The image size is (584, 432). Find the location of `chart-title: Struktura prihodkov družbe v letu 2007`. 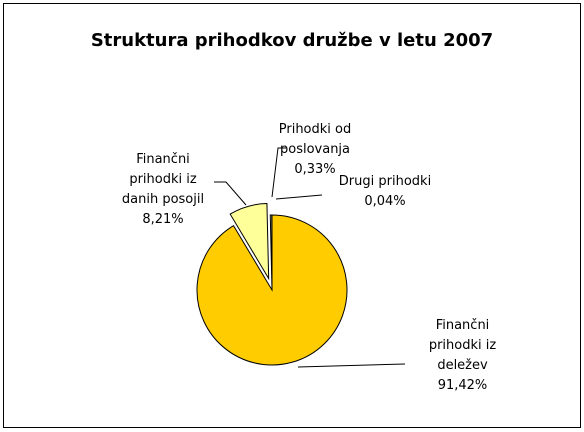

chart-title: Struktura prihodkov družbe v letu 2007 is located at coordinates (292, 40).